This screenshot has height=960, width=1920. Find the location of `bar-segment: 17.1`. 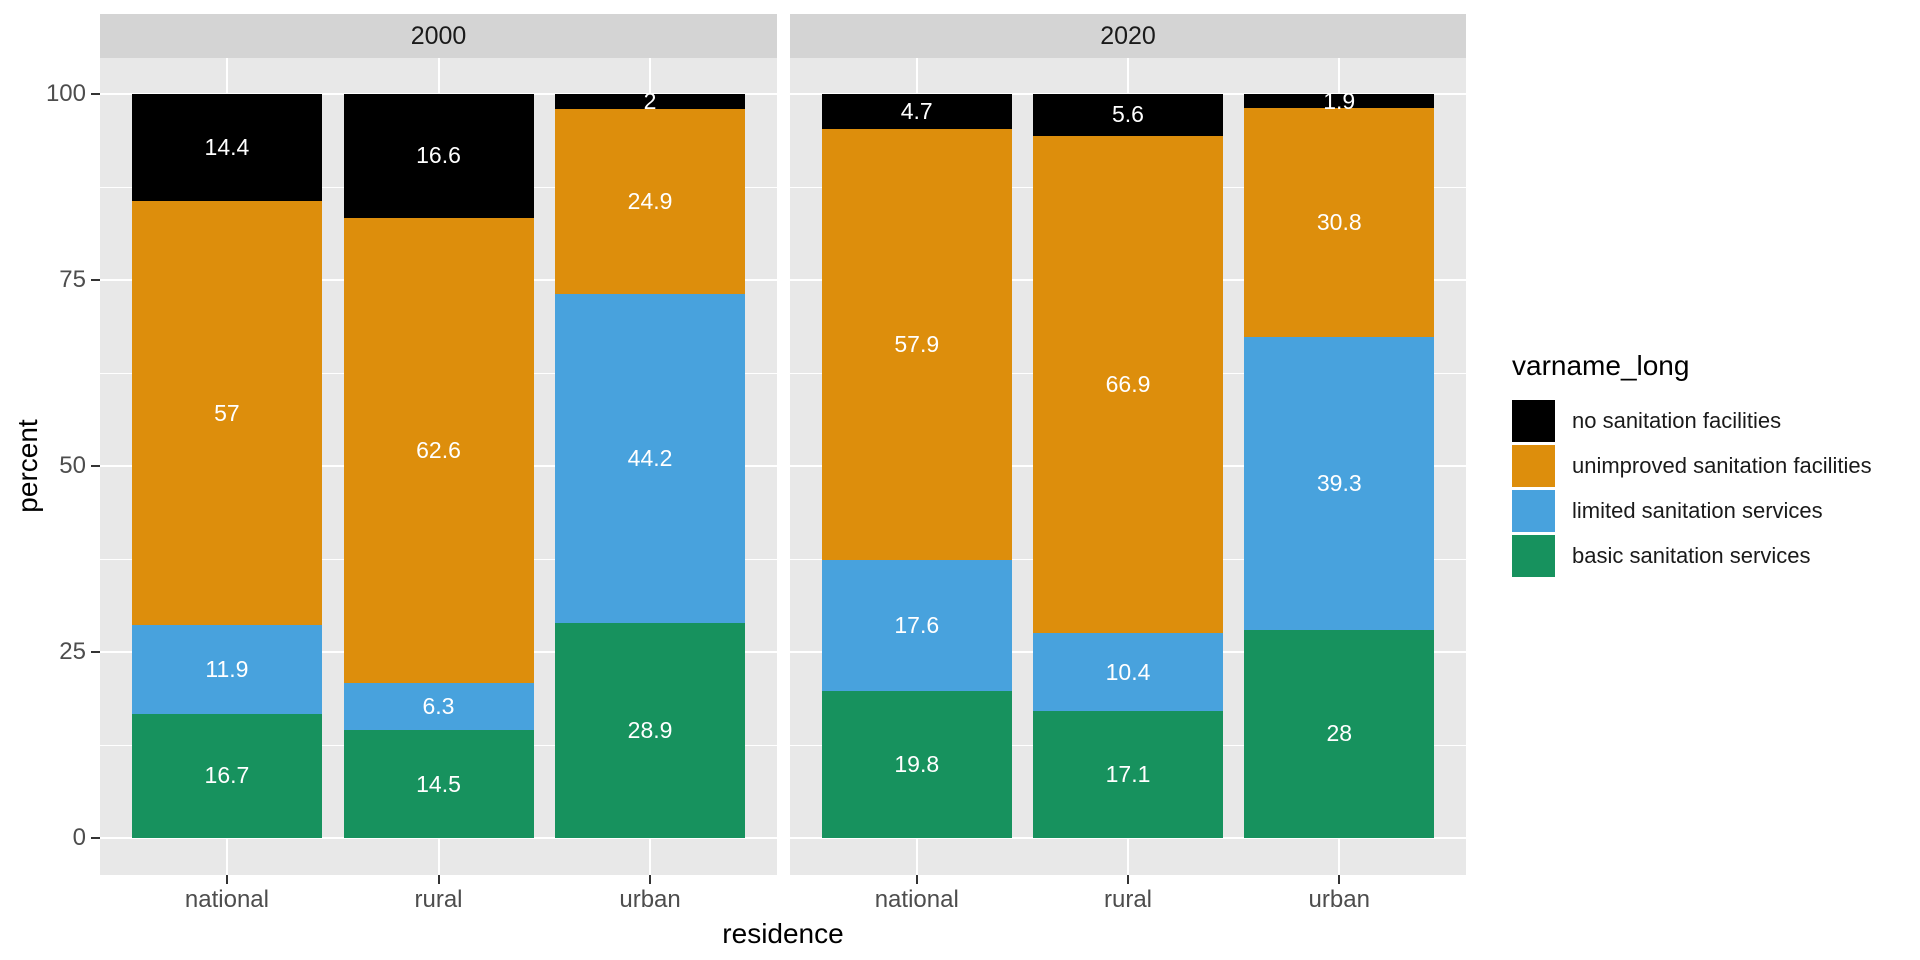

bar-segment: 17.1 is located at coordinates (1128, 774).